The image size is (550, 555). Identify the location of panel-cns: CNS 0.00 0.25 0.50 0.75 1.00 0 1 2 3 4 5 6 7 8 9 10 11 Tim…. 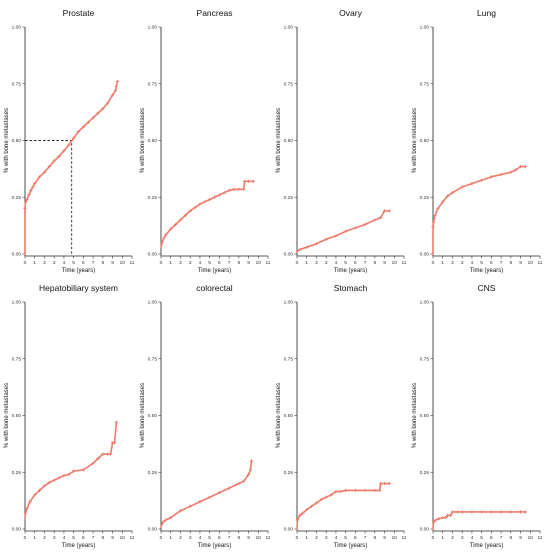
(477, 416).